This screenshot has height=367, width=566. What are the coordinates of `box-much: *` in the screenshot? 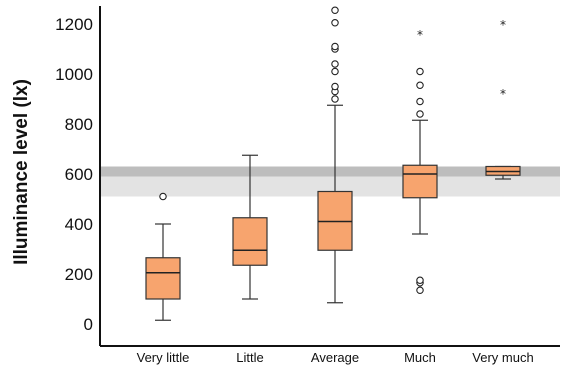 It's located at (420, 161).